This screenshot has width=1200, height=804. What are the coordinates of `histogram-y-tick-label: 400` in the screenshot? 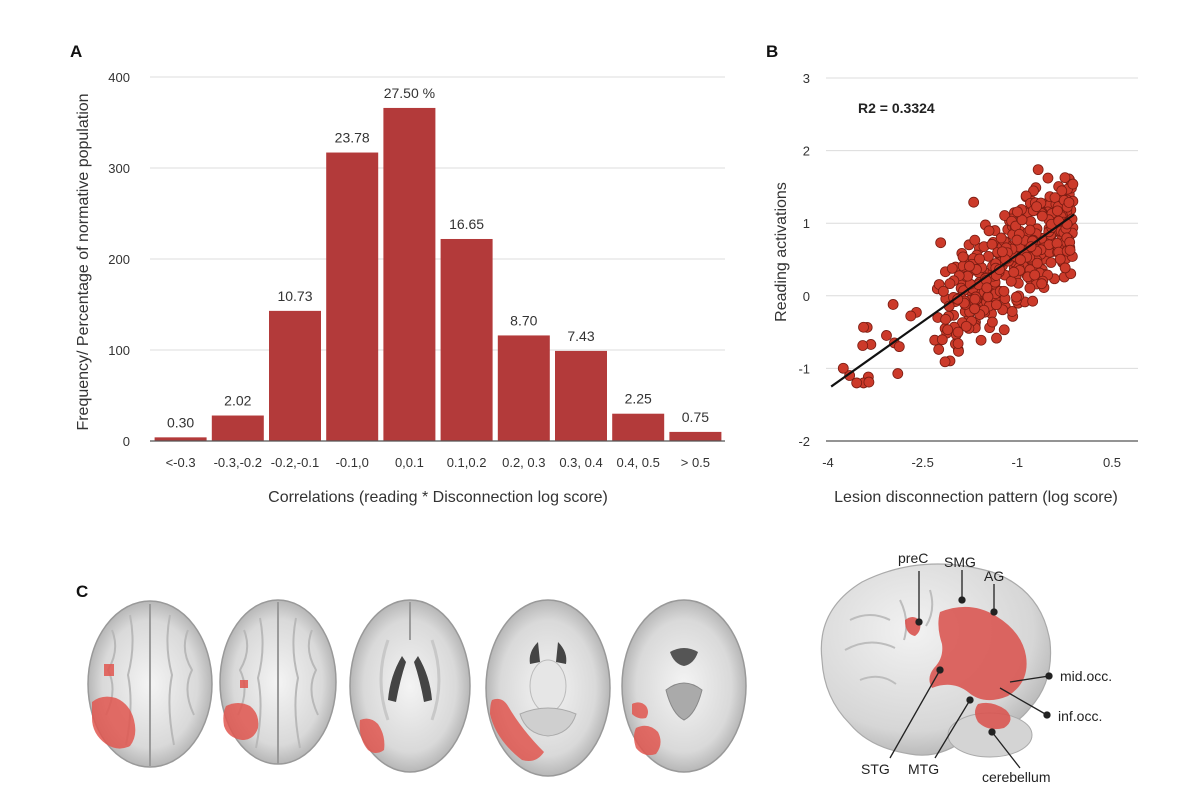 It's located at (119, 77).